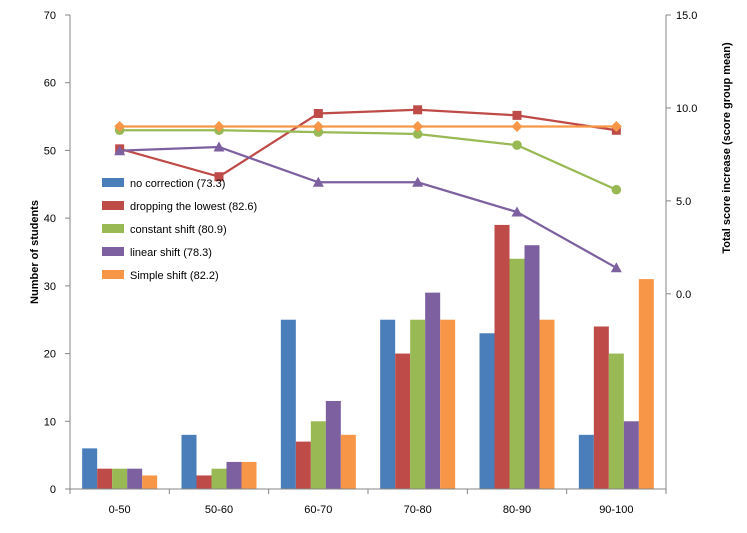 The image size is (747, 533). I want to click on x-tick-label: 0-50, so click(120, 510).